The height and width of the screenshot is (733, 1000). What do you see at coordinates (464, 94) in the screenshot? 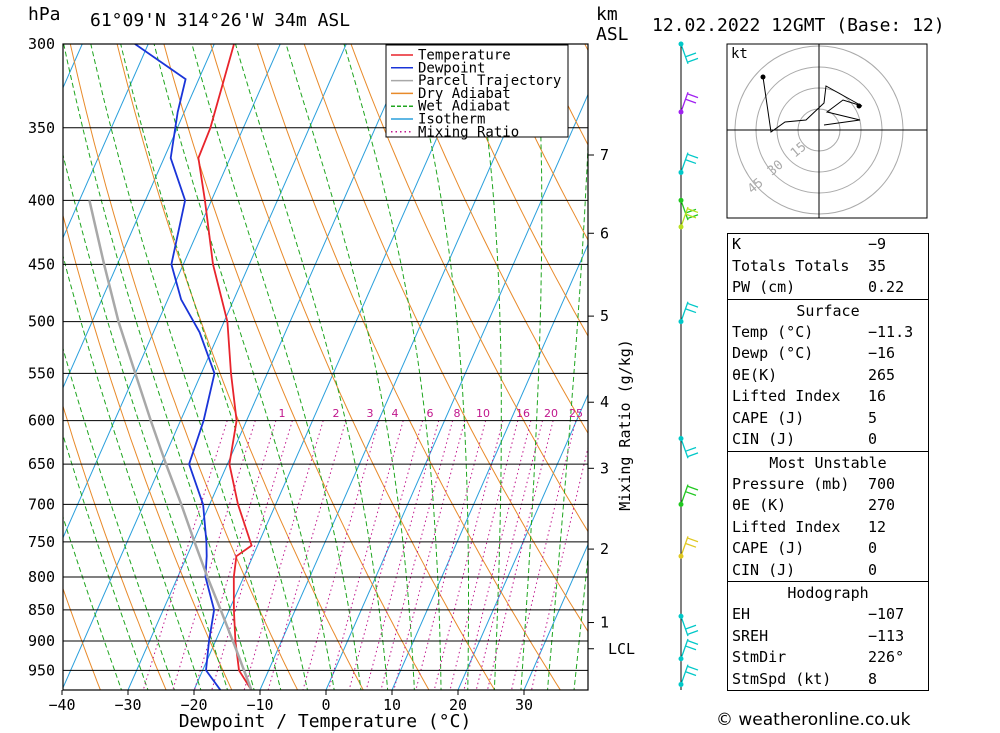
I see `legend-entry: Dry Adiabat` at bounding box center [464, 94].